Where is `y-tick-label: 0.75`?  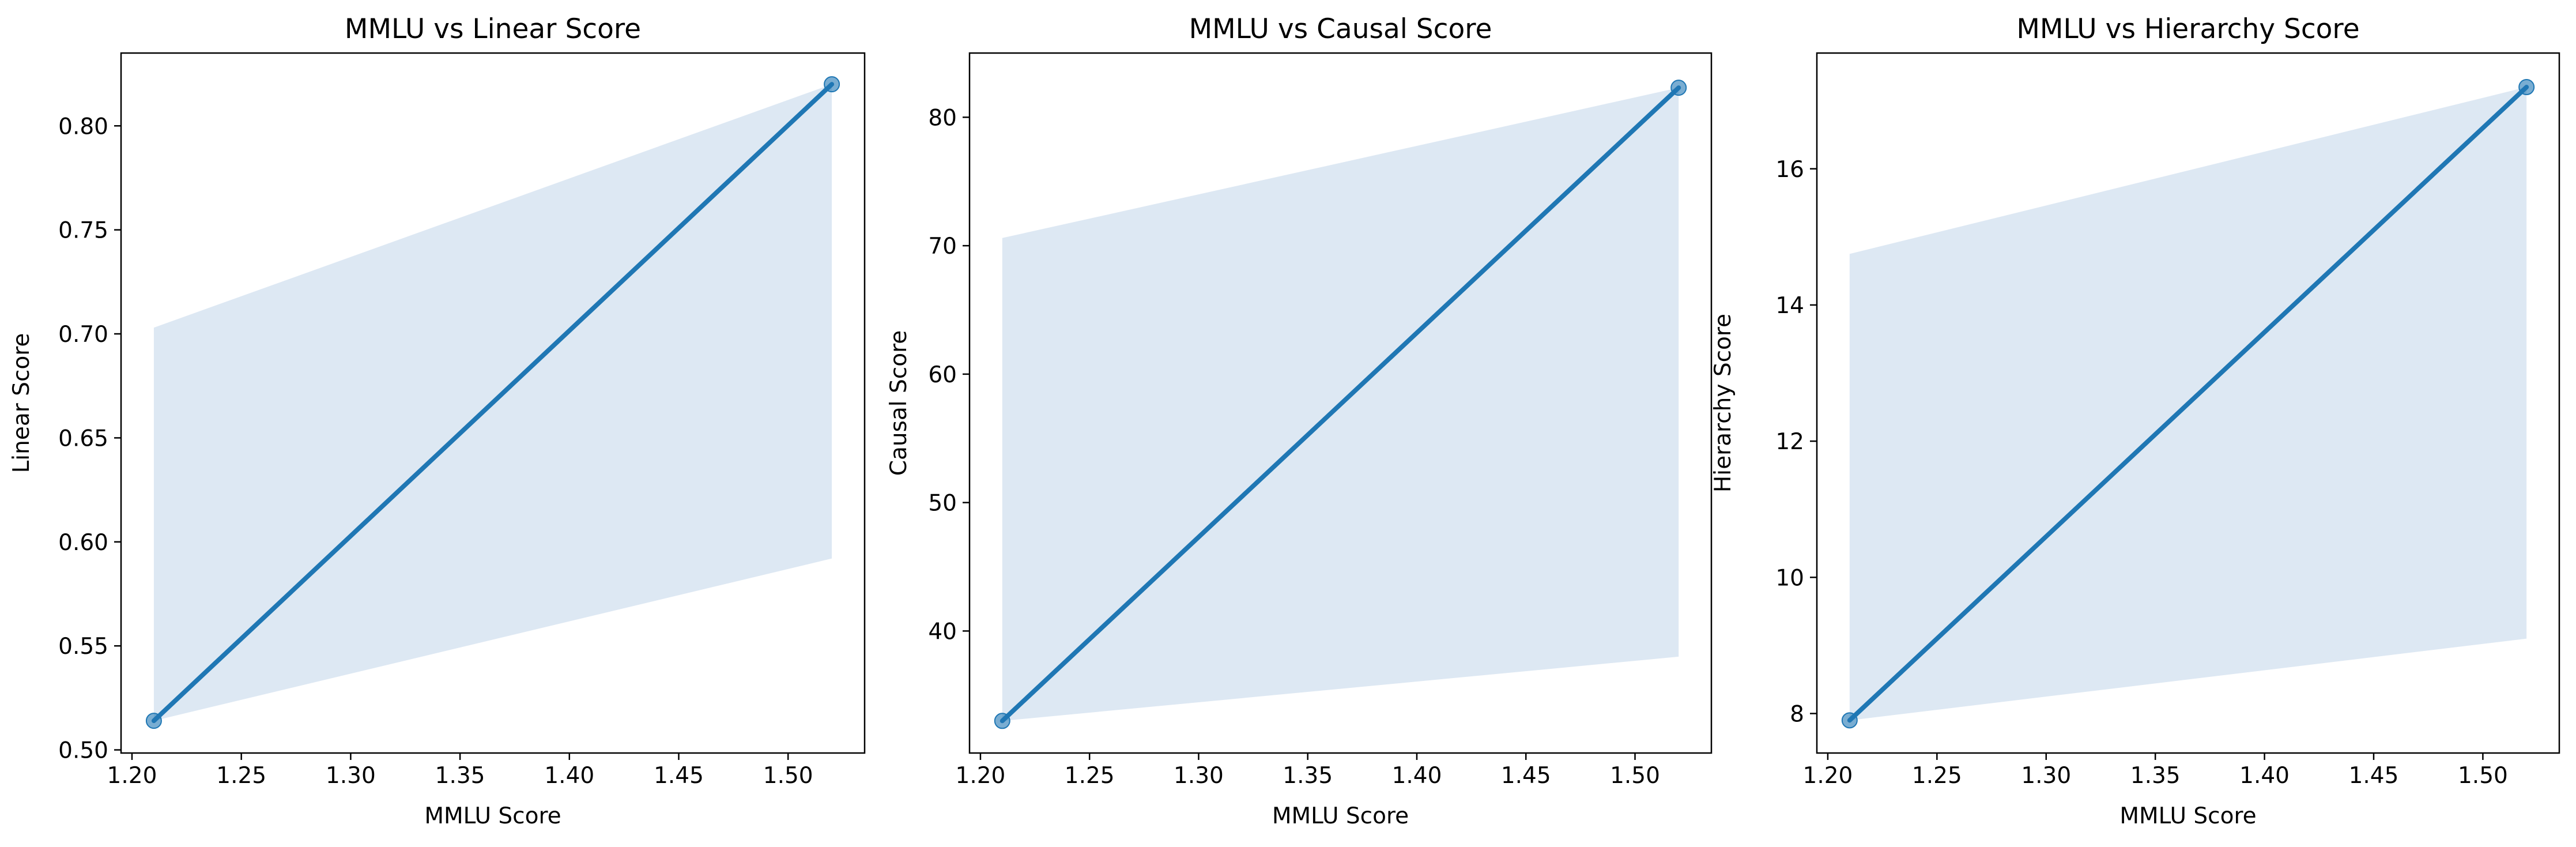
y-tick-label: 0.75 is located at coordinates (83, 231).